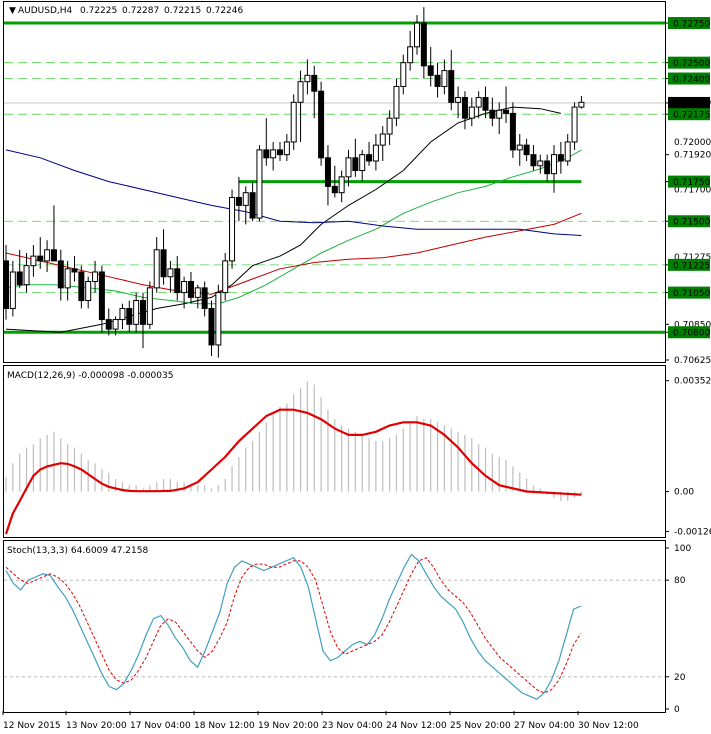 This screenshot has width=711, height=734. Describe the element at coordinates (692, 325) in the screenshot. I see `y-tick-label: 0.70850` at that location.